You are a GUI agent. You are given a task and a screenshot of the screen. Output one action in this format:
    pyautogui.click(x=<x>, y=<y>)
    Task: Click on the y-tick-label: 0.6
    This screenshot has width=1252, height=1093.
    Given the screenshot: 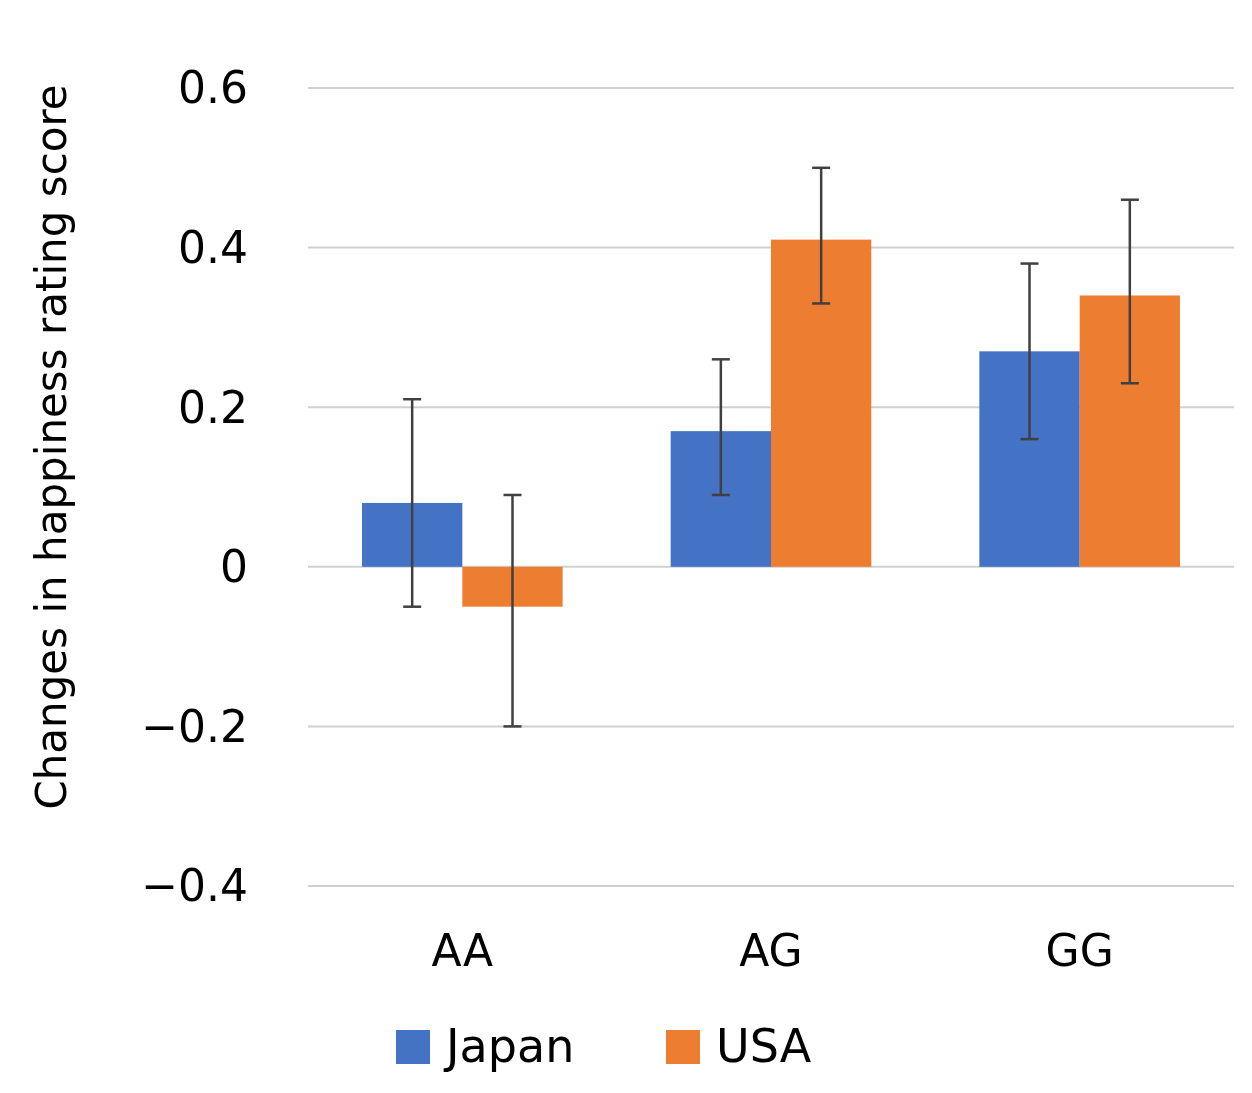 What is the action you would take?
    pyautogui.click(x=213, y=88)
    